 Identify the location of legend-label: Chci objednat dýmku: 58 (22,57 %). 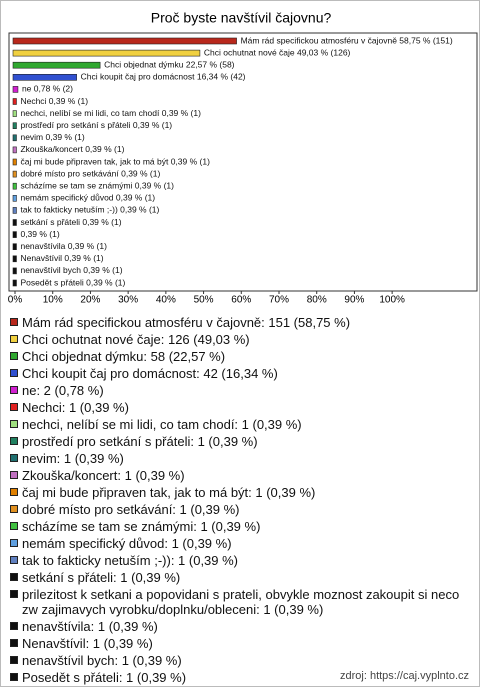
(124, 356).